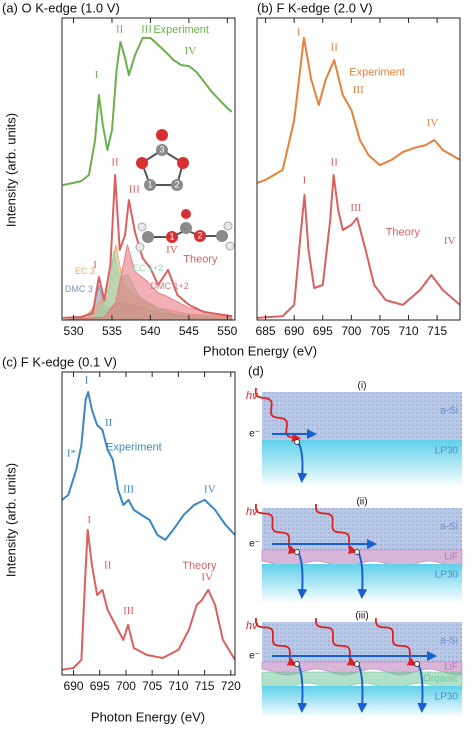  Describe the element at coordinates (362, 386) in the screenshot. I see `panel-label: (i)` at that location.